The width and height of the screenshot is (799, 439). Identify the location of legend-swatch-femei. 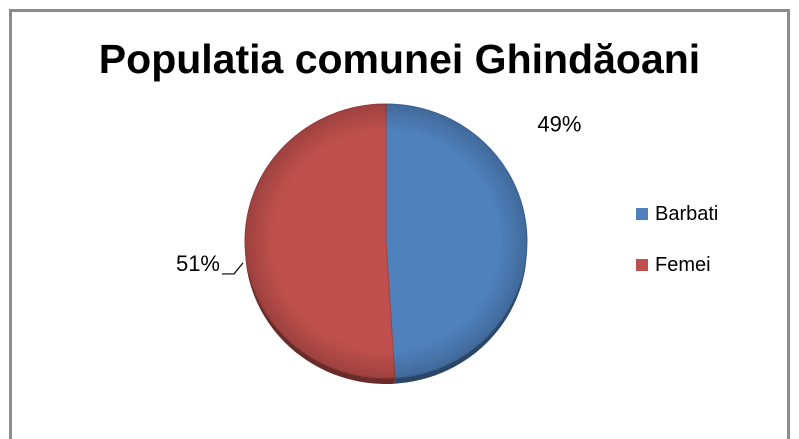
(642, 265).